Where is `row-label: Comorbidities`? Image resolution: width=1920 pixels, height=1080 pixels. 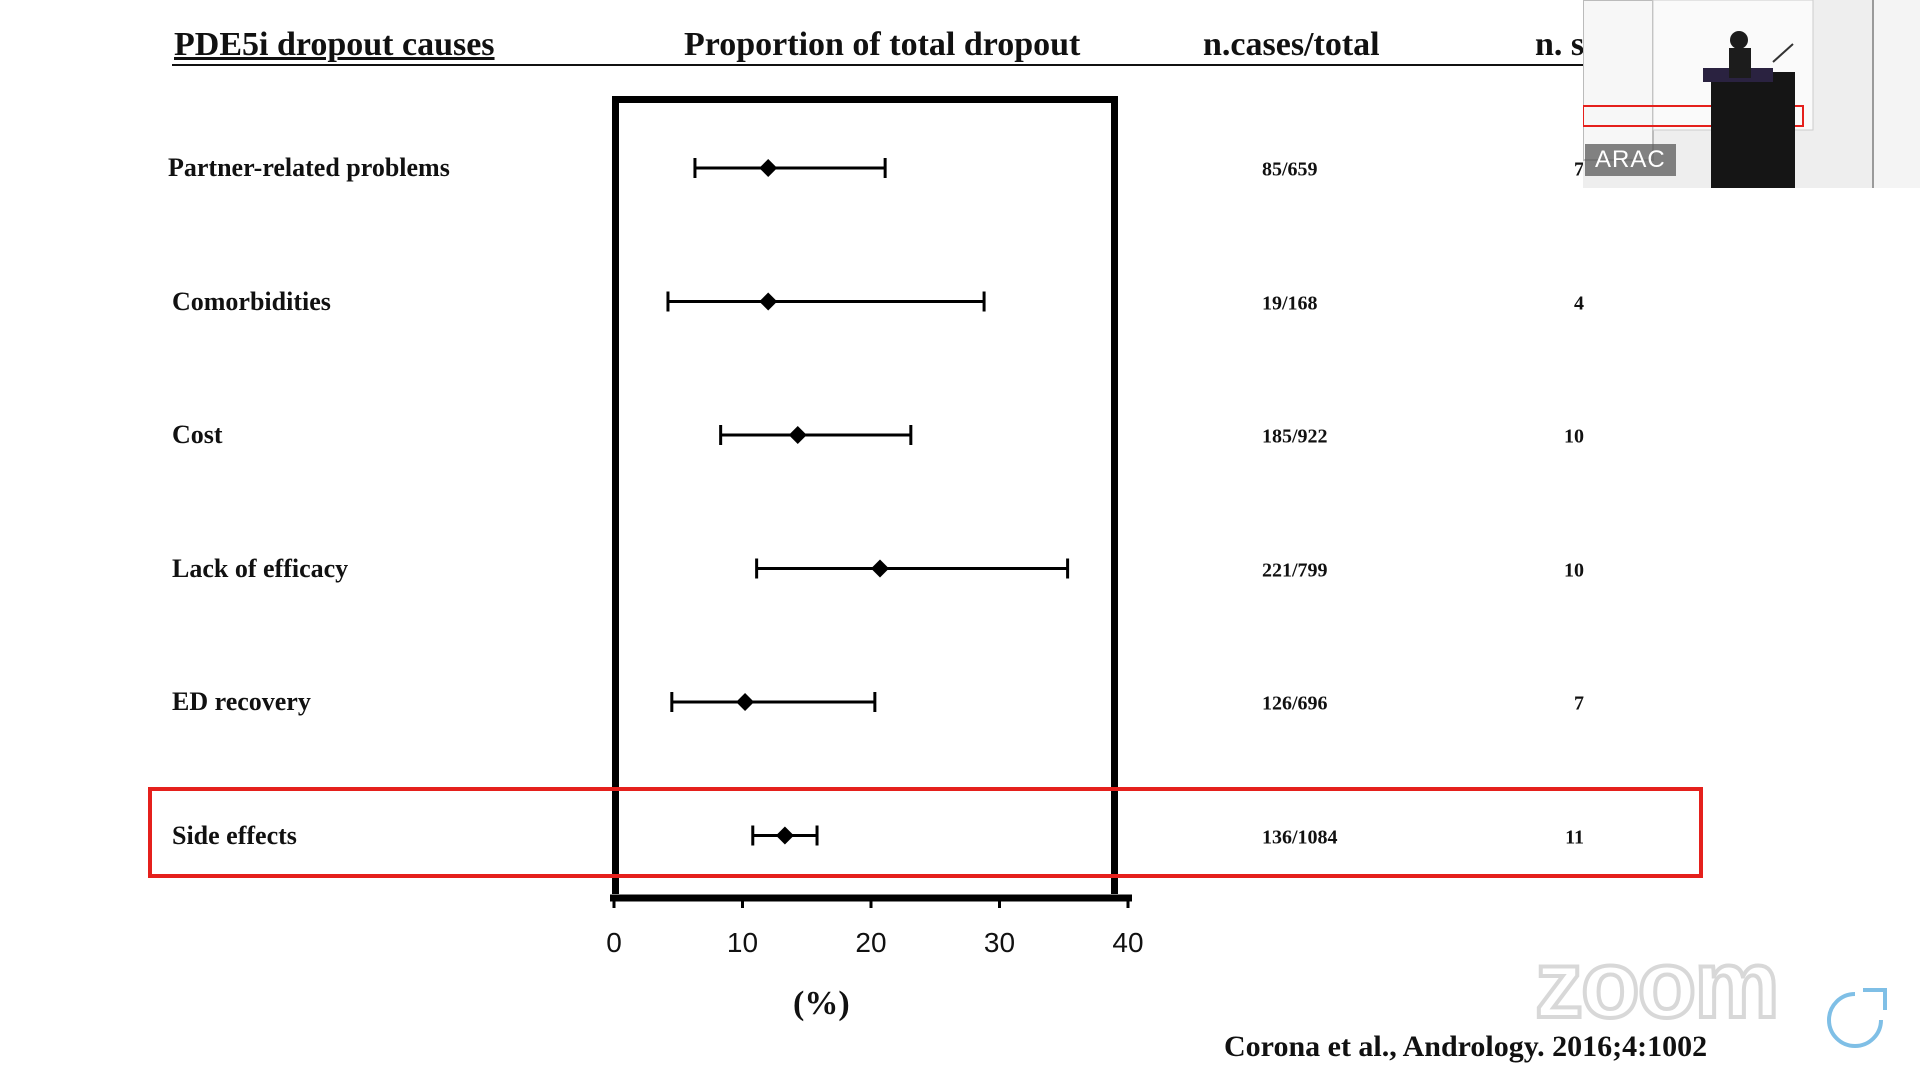
row-label: Comorbidities is located at coordinates (251, 301).